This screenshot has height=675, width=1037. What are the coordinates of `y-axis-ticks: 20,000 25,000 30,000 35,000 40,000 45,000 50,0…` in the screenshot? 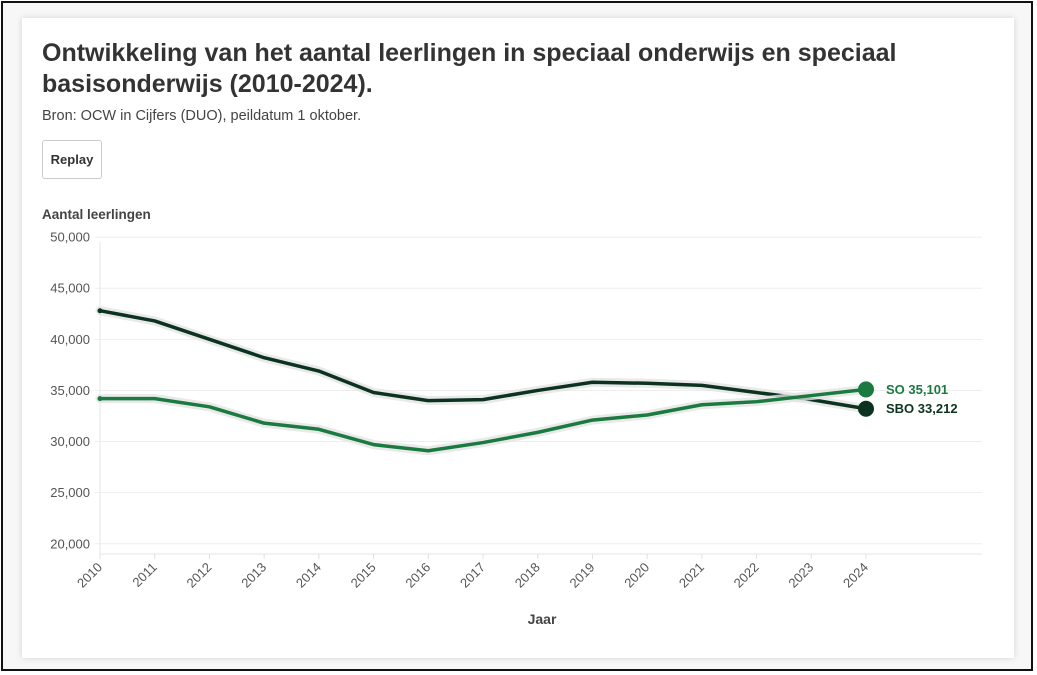 It's located at (70, 391).